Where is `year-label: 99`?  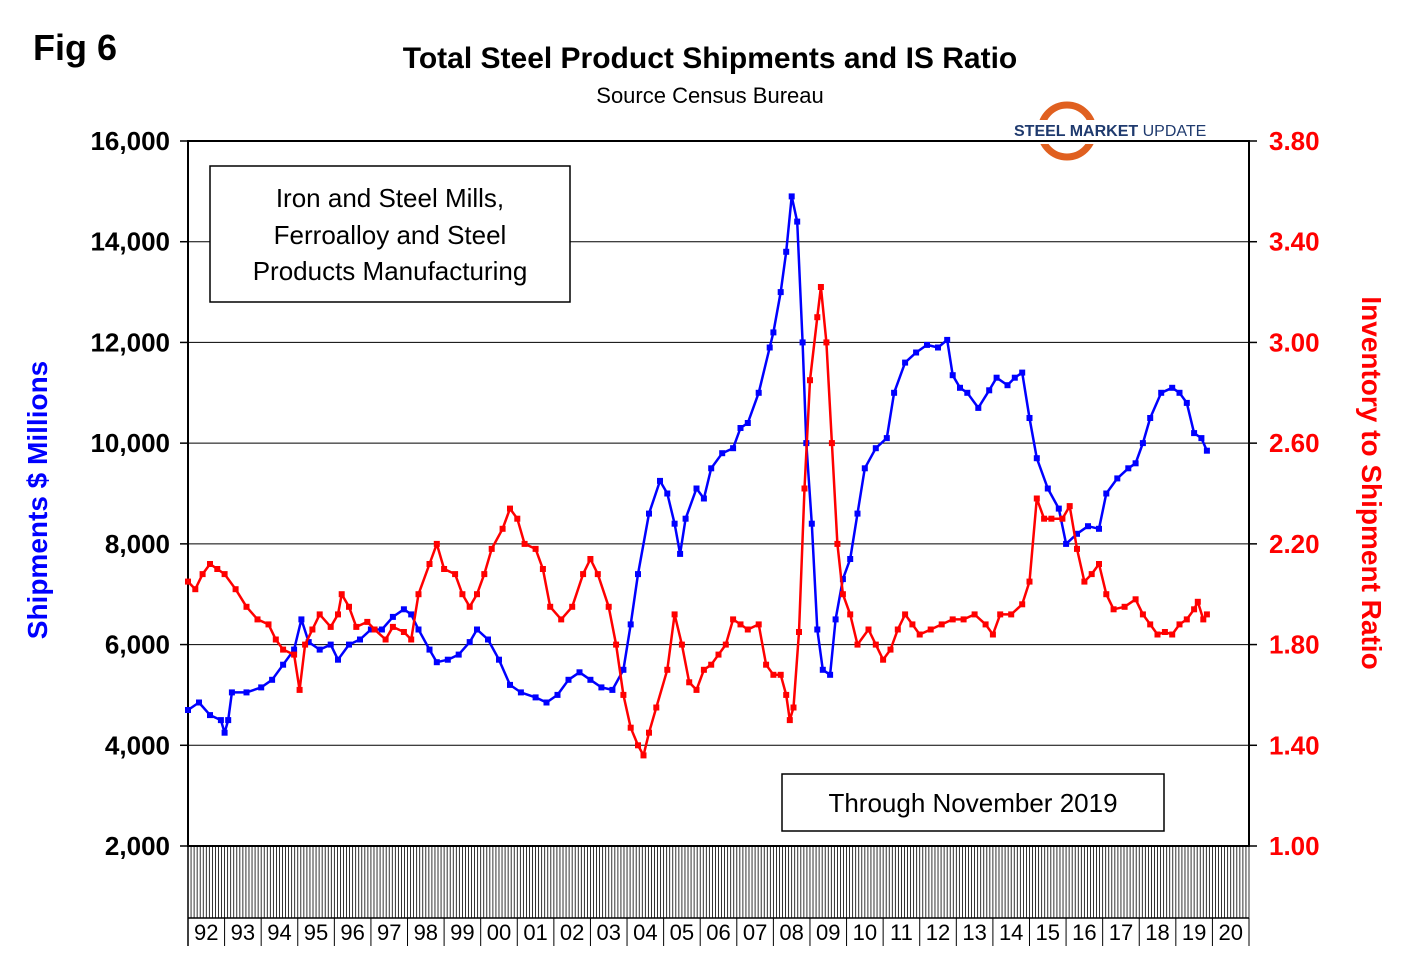
year-label: 99 is located at coordinates (462, 932).